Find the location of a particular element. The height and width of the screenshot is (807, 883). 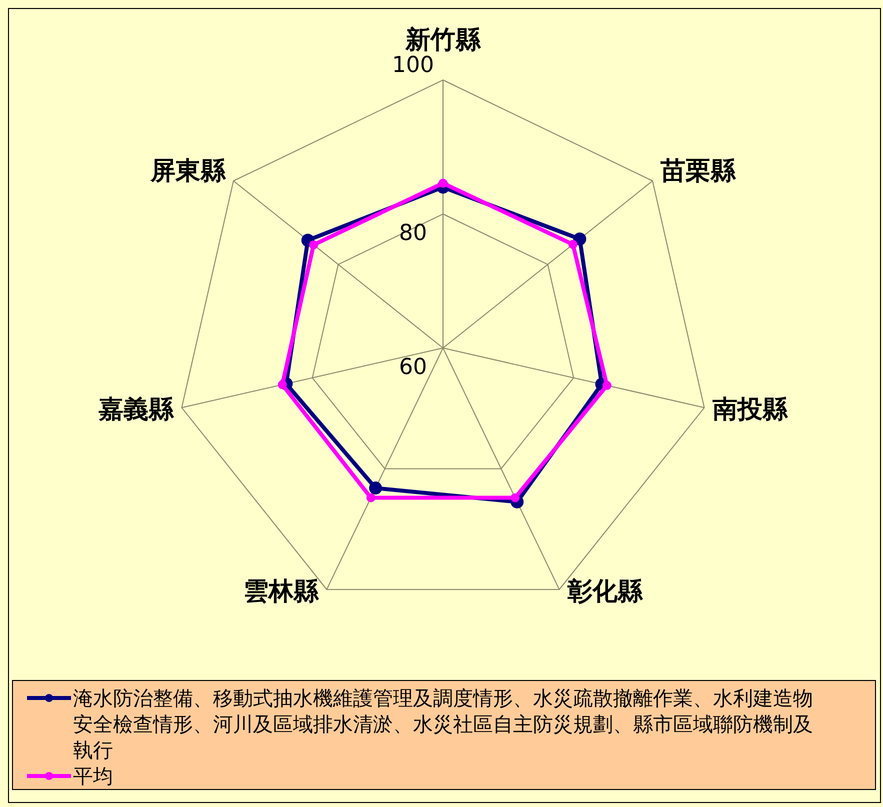

spoke-label: 雲林縣 is located at coordinates (282, 591).